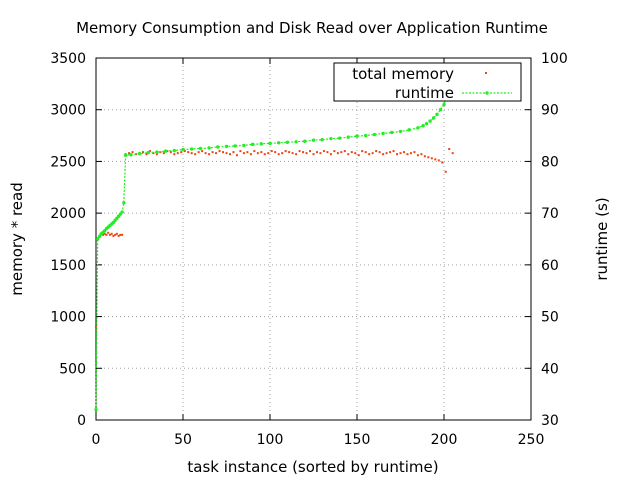  Describe the element at coordinates (68, 111) in the screenshot. I see `y-tick-label: 3000` at that location.